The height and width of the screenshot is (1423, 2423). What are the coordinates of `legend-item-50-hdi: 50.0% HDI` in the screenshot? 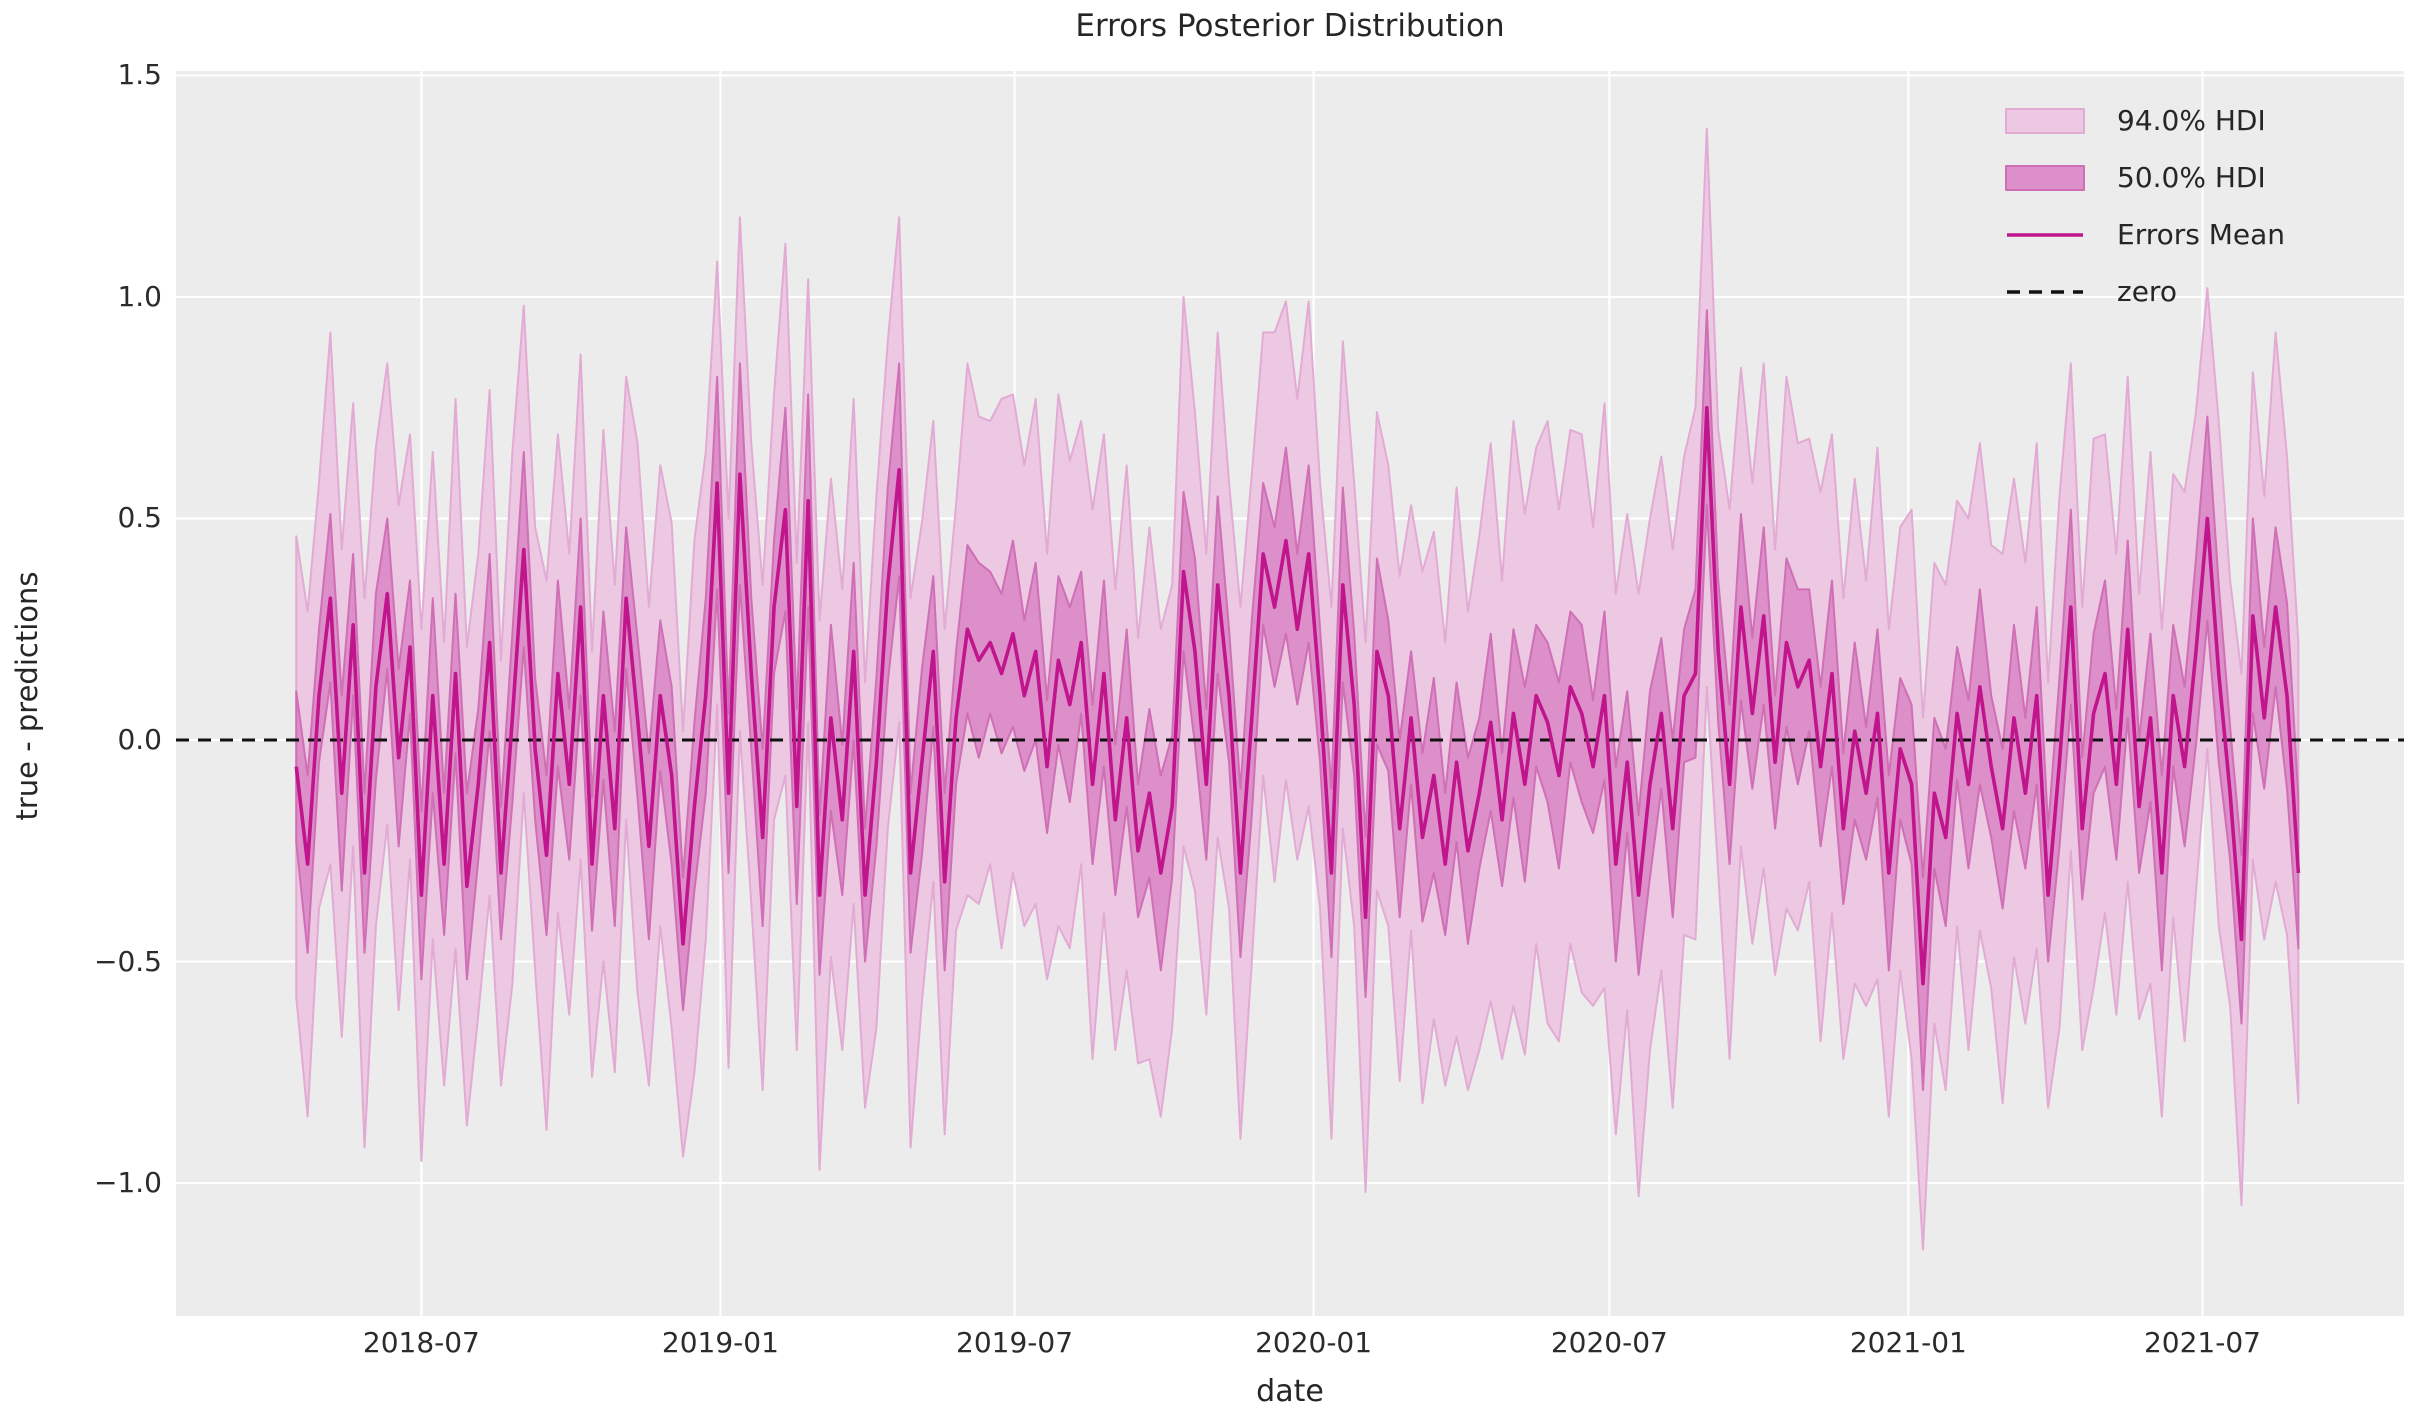 It's located at (2145, 177).